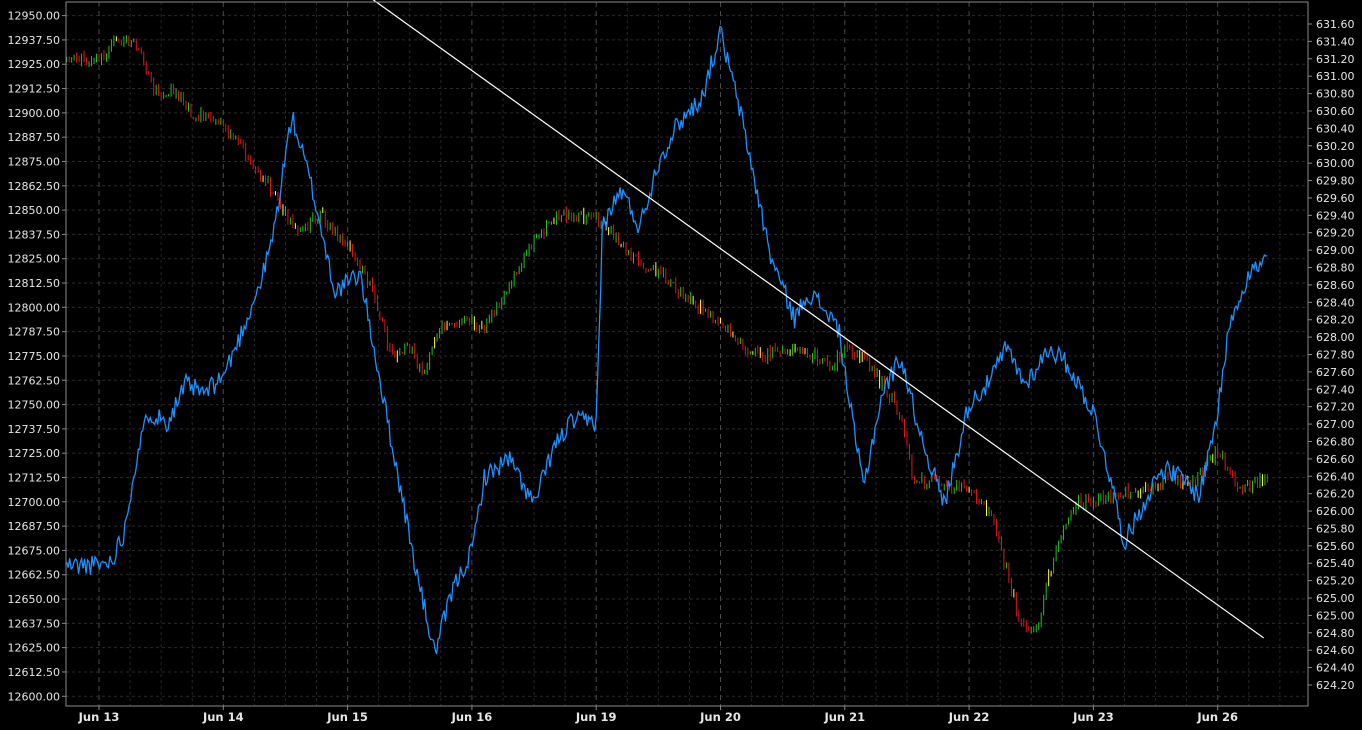  What do you see at coordinates (1335, 494) in the screenshot?
I see `right-axis-label: 626.20` at bounding box center [1335, 494].